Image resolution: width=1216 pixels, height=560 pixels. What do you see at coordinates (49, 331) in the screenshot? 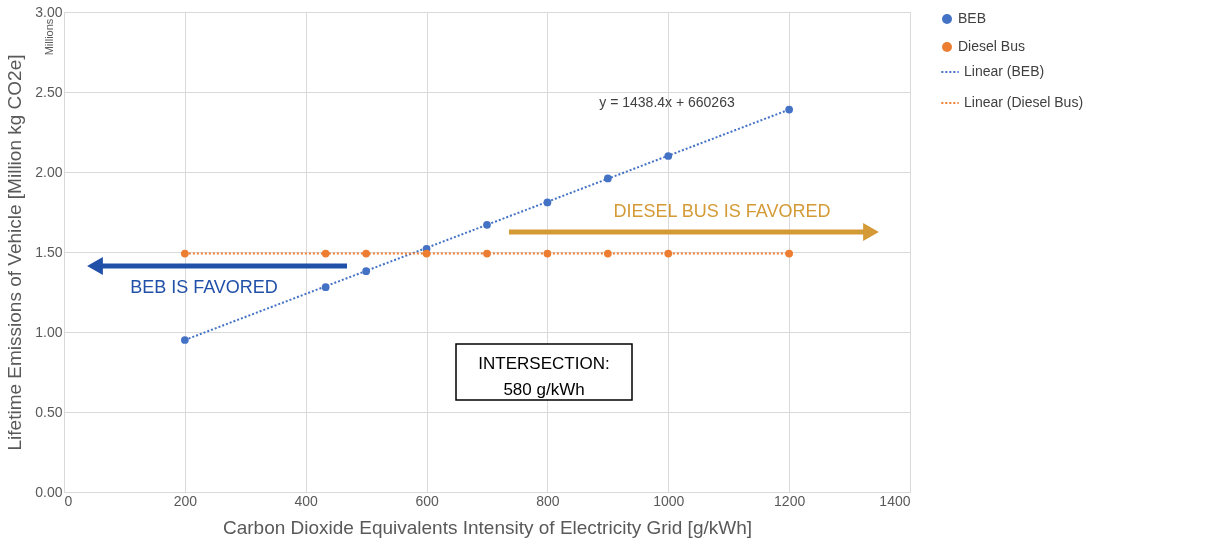
I see `y-tick-label: 1.00` at bounding box center [49, 331].